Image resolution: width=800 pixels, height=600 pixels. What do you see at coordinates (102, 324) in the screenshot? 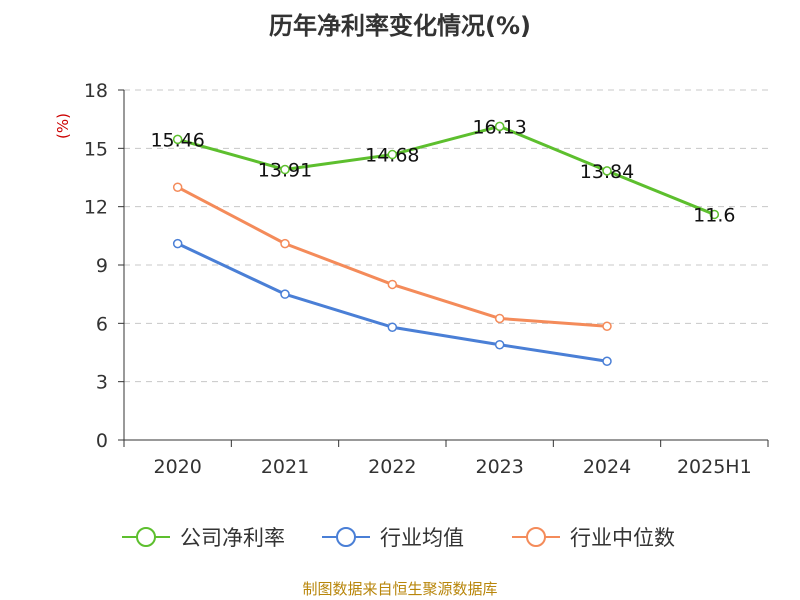
I see `y-tick-label: 6` at bounding box center [102, 324].